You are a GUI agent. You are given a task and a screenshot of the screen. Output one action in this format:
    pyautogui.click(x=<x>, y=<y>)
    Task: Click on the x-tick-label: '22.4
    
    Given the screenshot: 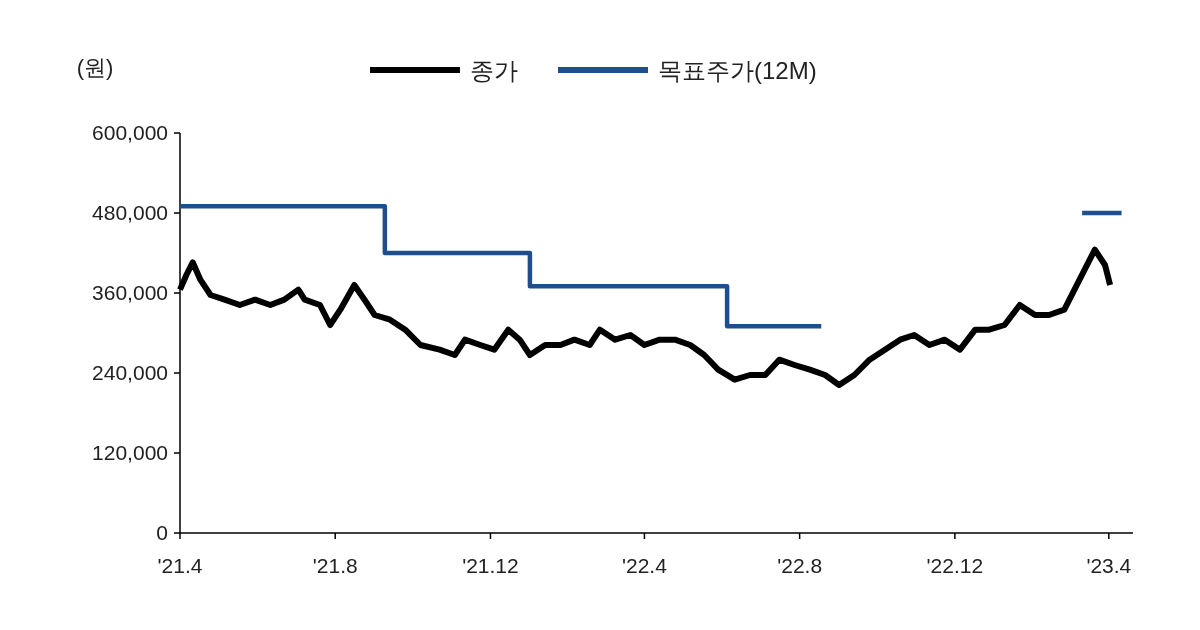 What is the action you would take?
    pyautogui.click(x=644, y=565)
    